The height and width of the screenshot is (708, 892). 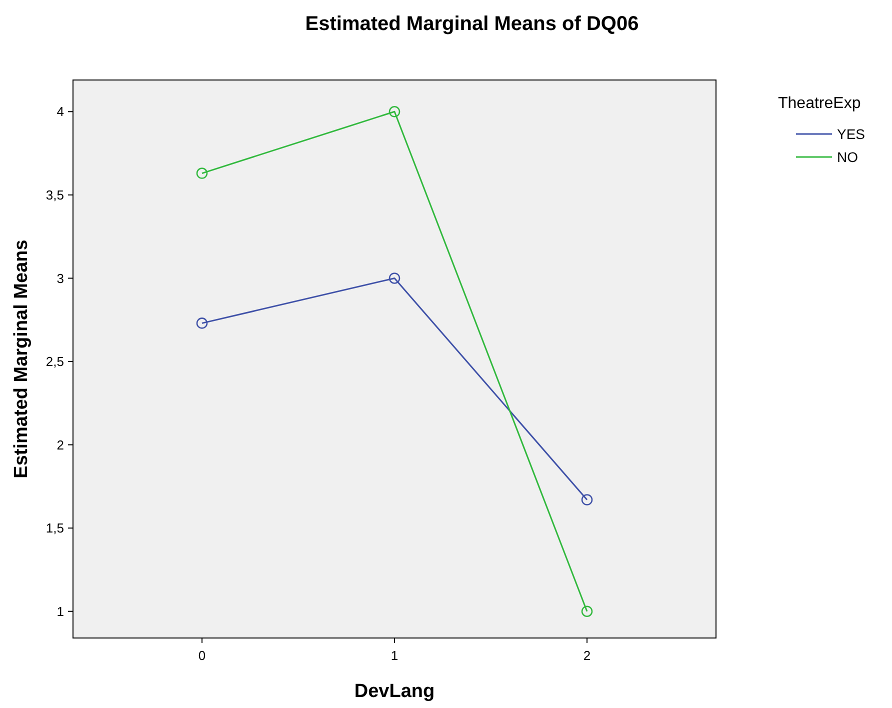 I want to click on legend-title: TheatreExp, so click(x=819, y=103).